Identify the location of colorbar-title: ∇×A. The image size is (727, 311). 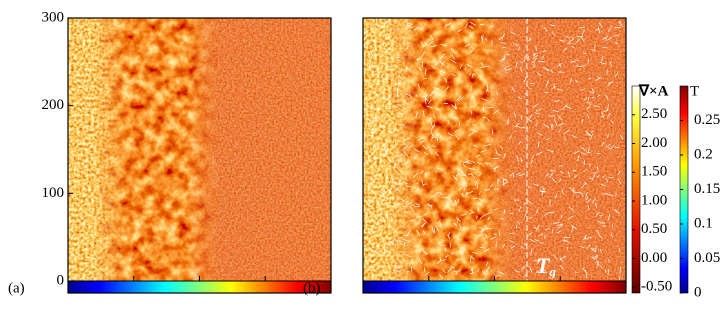
(653, 91).